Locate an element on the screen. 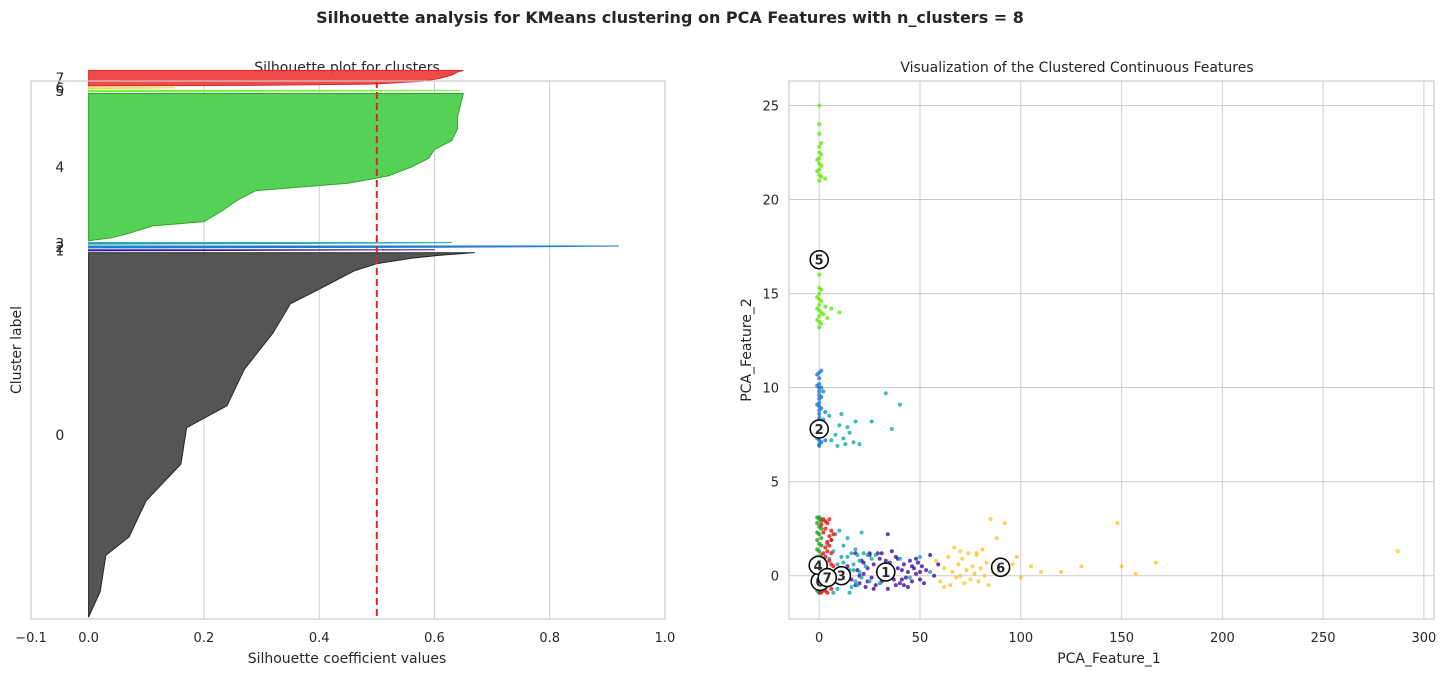  silhouette-cluster-label-0: 0 is located at coordinates (59, 436).